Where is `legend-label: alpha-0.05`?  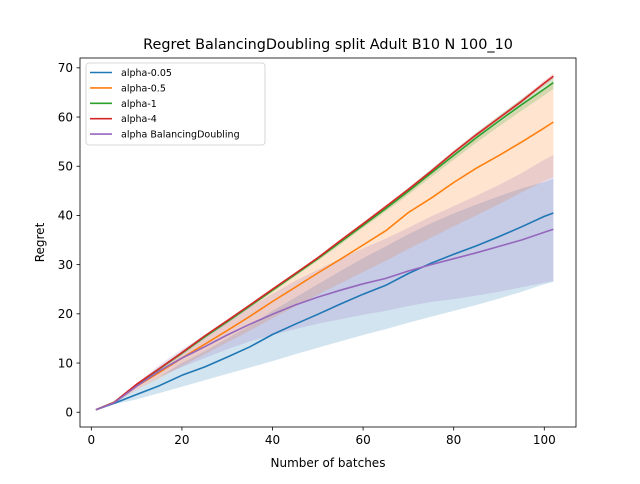
legend-label: alpha-0.05 is located at coordinates (146, 73).